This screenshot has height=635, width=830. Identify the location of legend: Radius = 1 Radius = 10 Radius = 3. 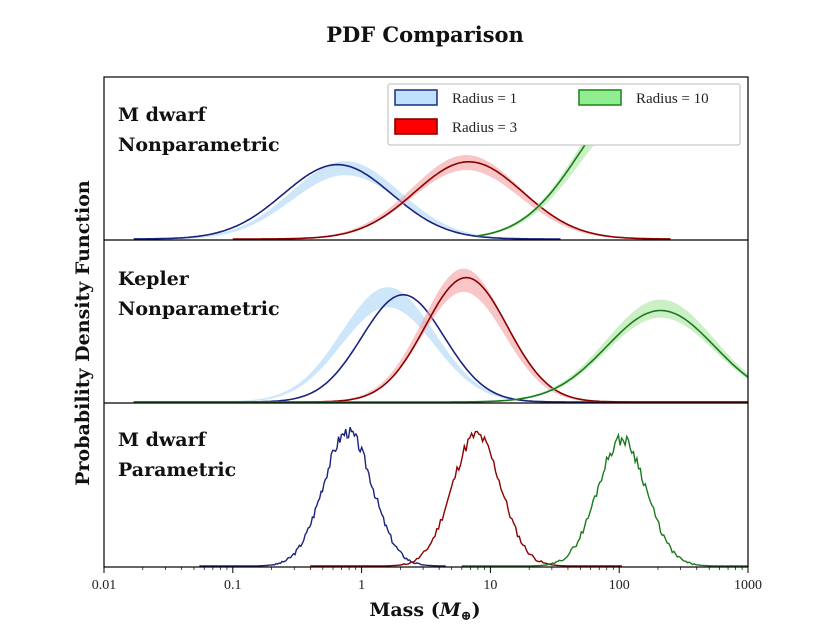
(564, 114).